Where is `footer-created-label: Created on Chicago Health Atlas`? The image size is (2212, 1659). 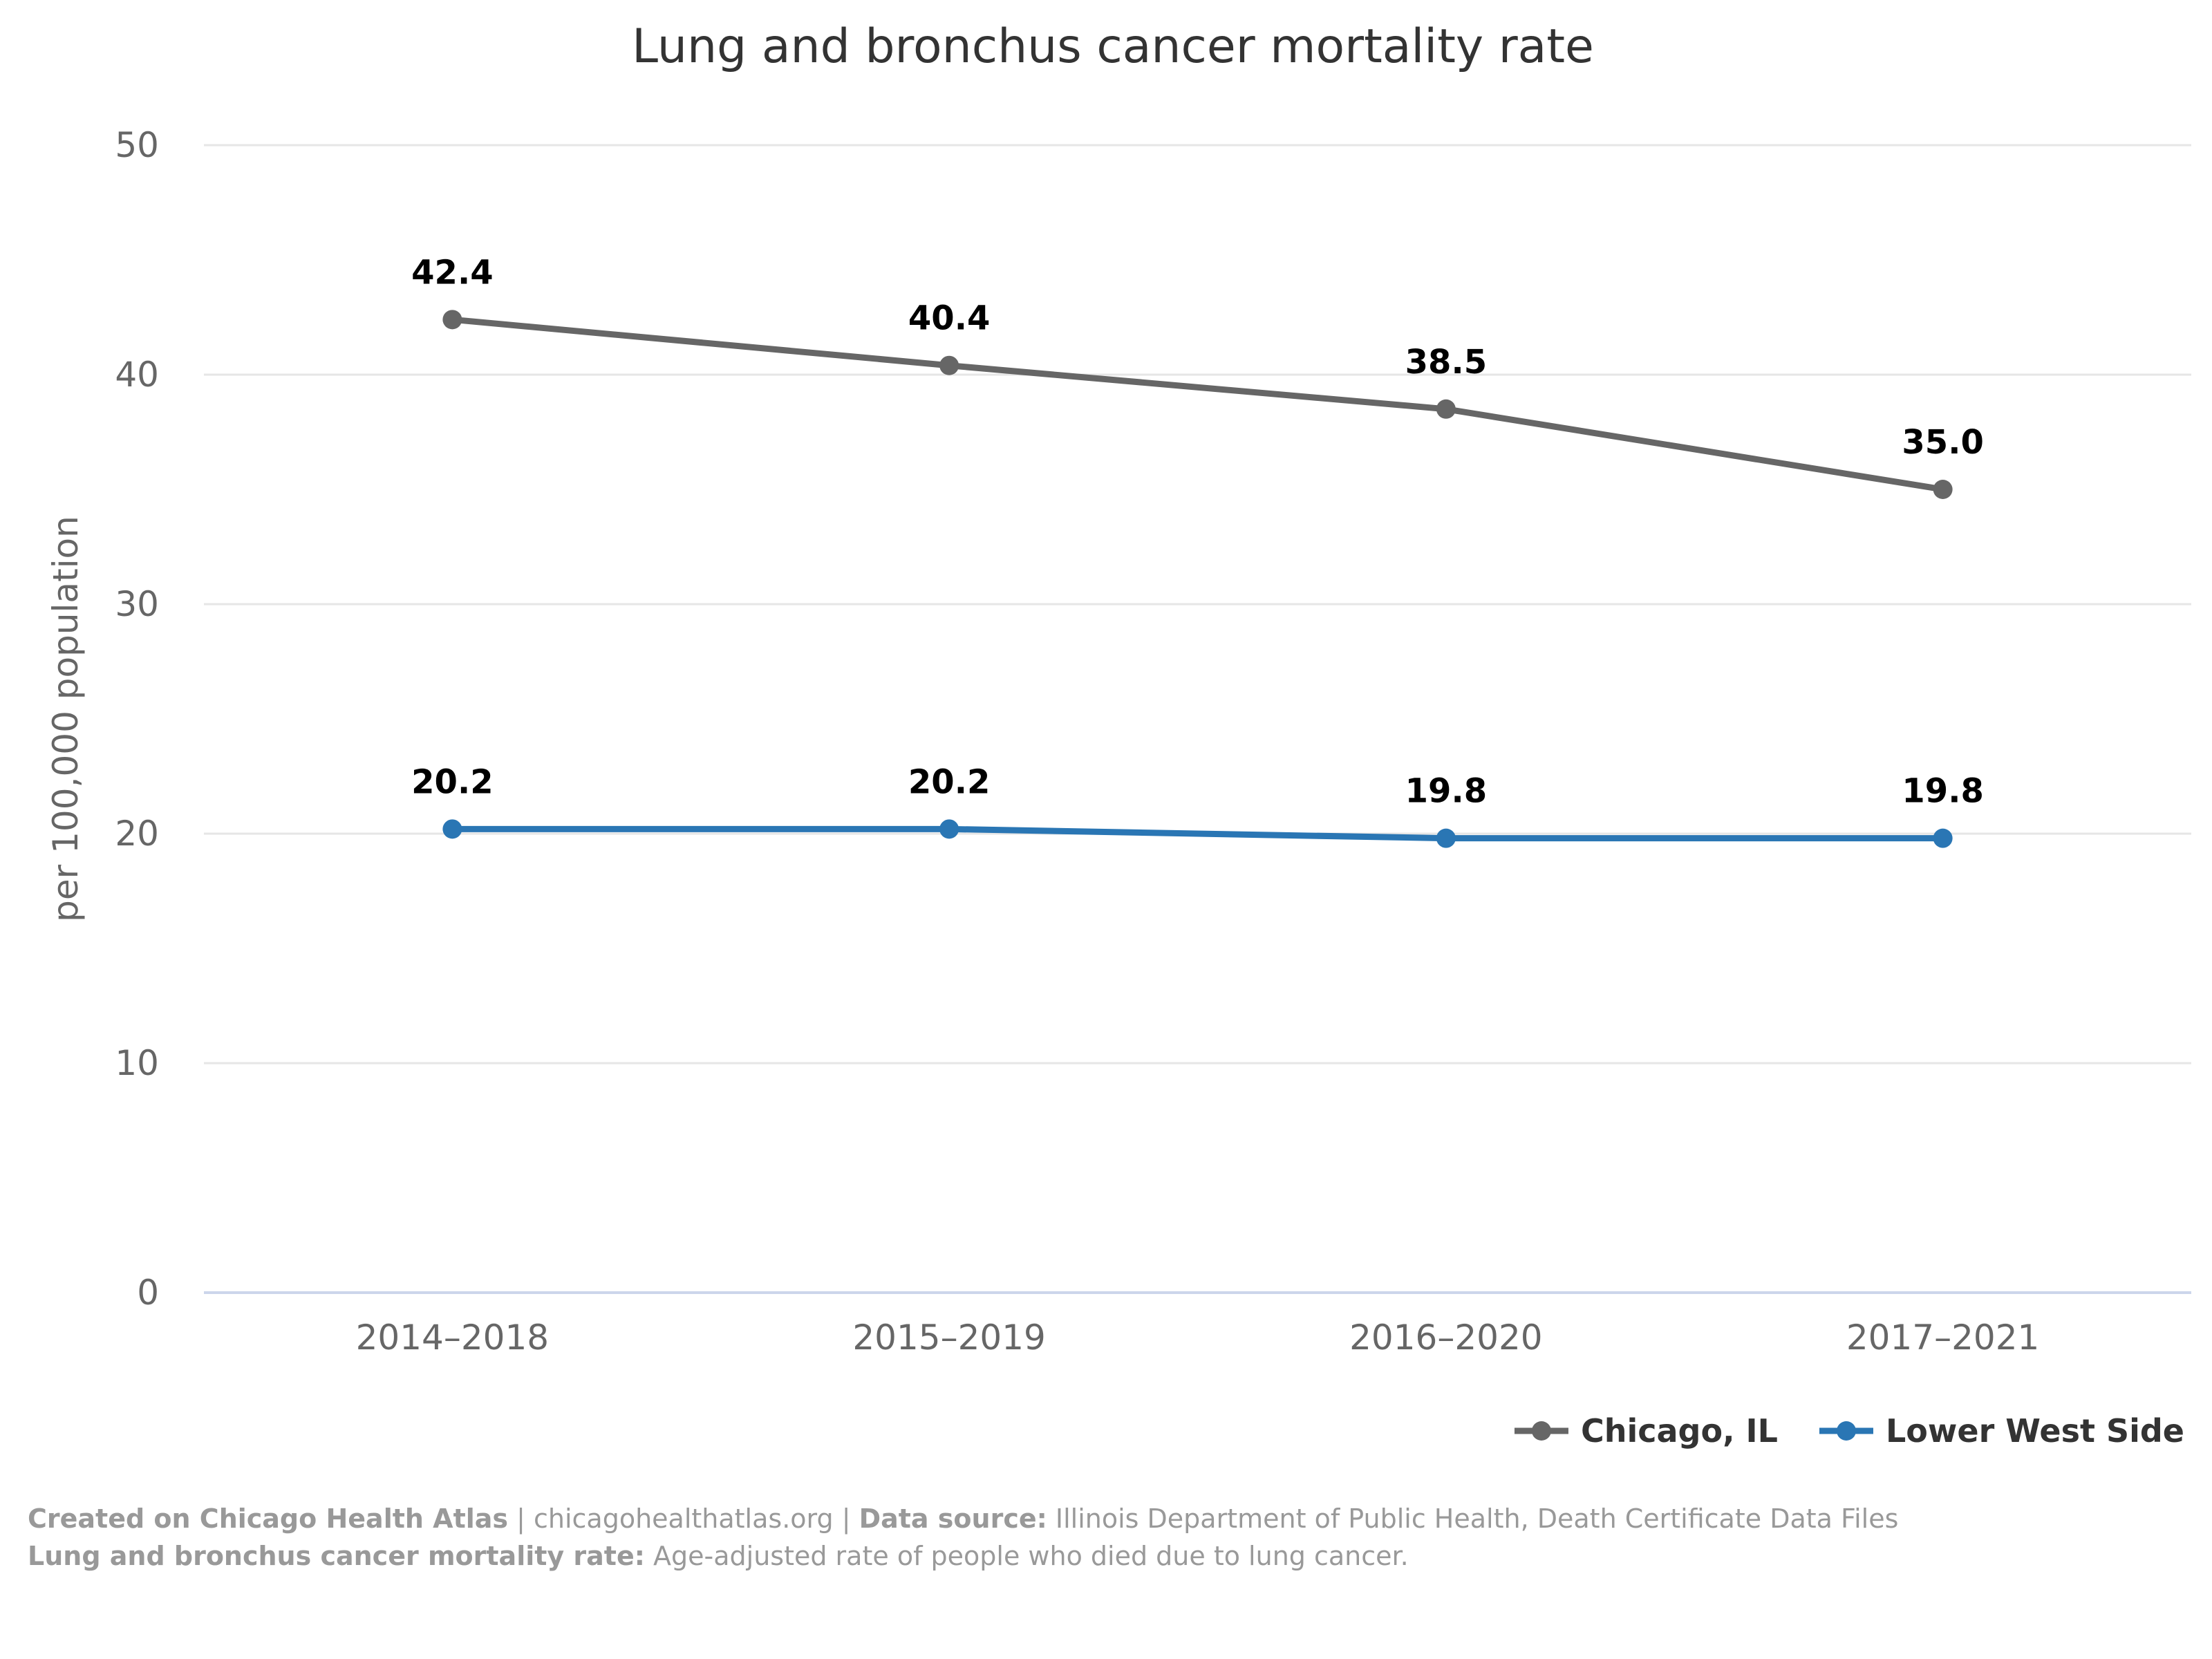
footer-created-label: Created on Chicago Health Atlas is located at coordinates (268, 1518).